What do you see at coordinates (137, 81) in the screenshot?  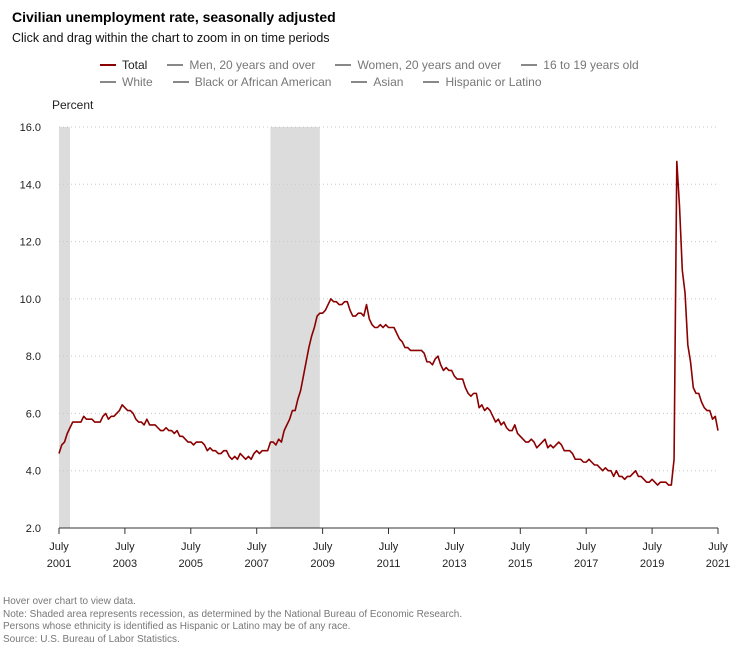 I see `legend-label: White` at bounding box center [137, 81].